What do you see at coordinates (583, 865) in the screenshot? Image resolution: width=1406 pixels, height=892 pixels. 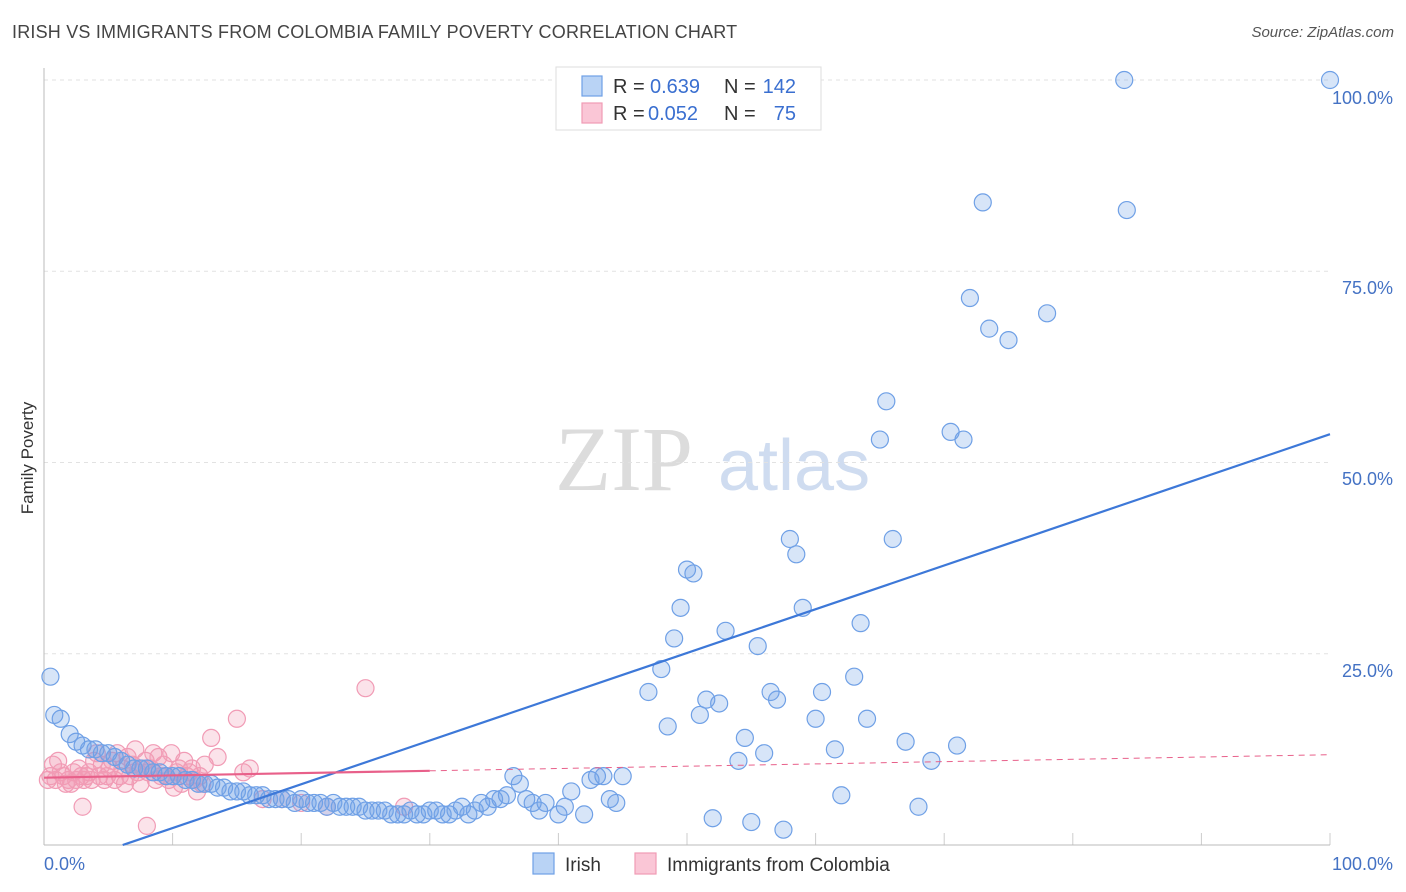 I see `bottom-legend-irish: Irish` at bounding box center [583, 865].